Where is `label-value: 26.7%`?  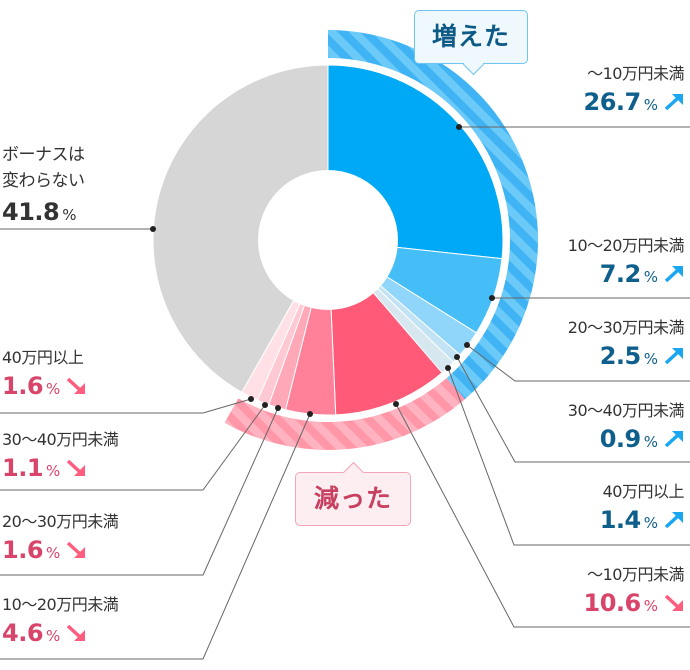 label-value: 26.7% is located at coordinates (634, 103).